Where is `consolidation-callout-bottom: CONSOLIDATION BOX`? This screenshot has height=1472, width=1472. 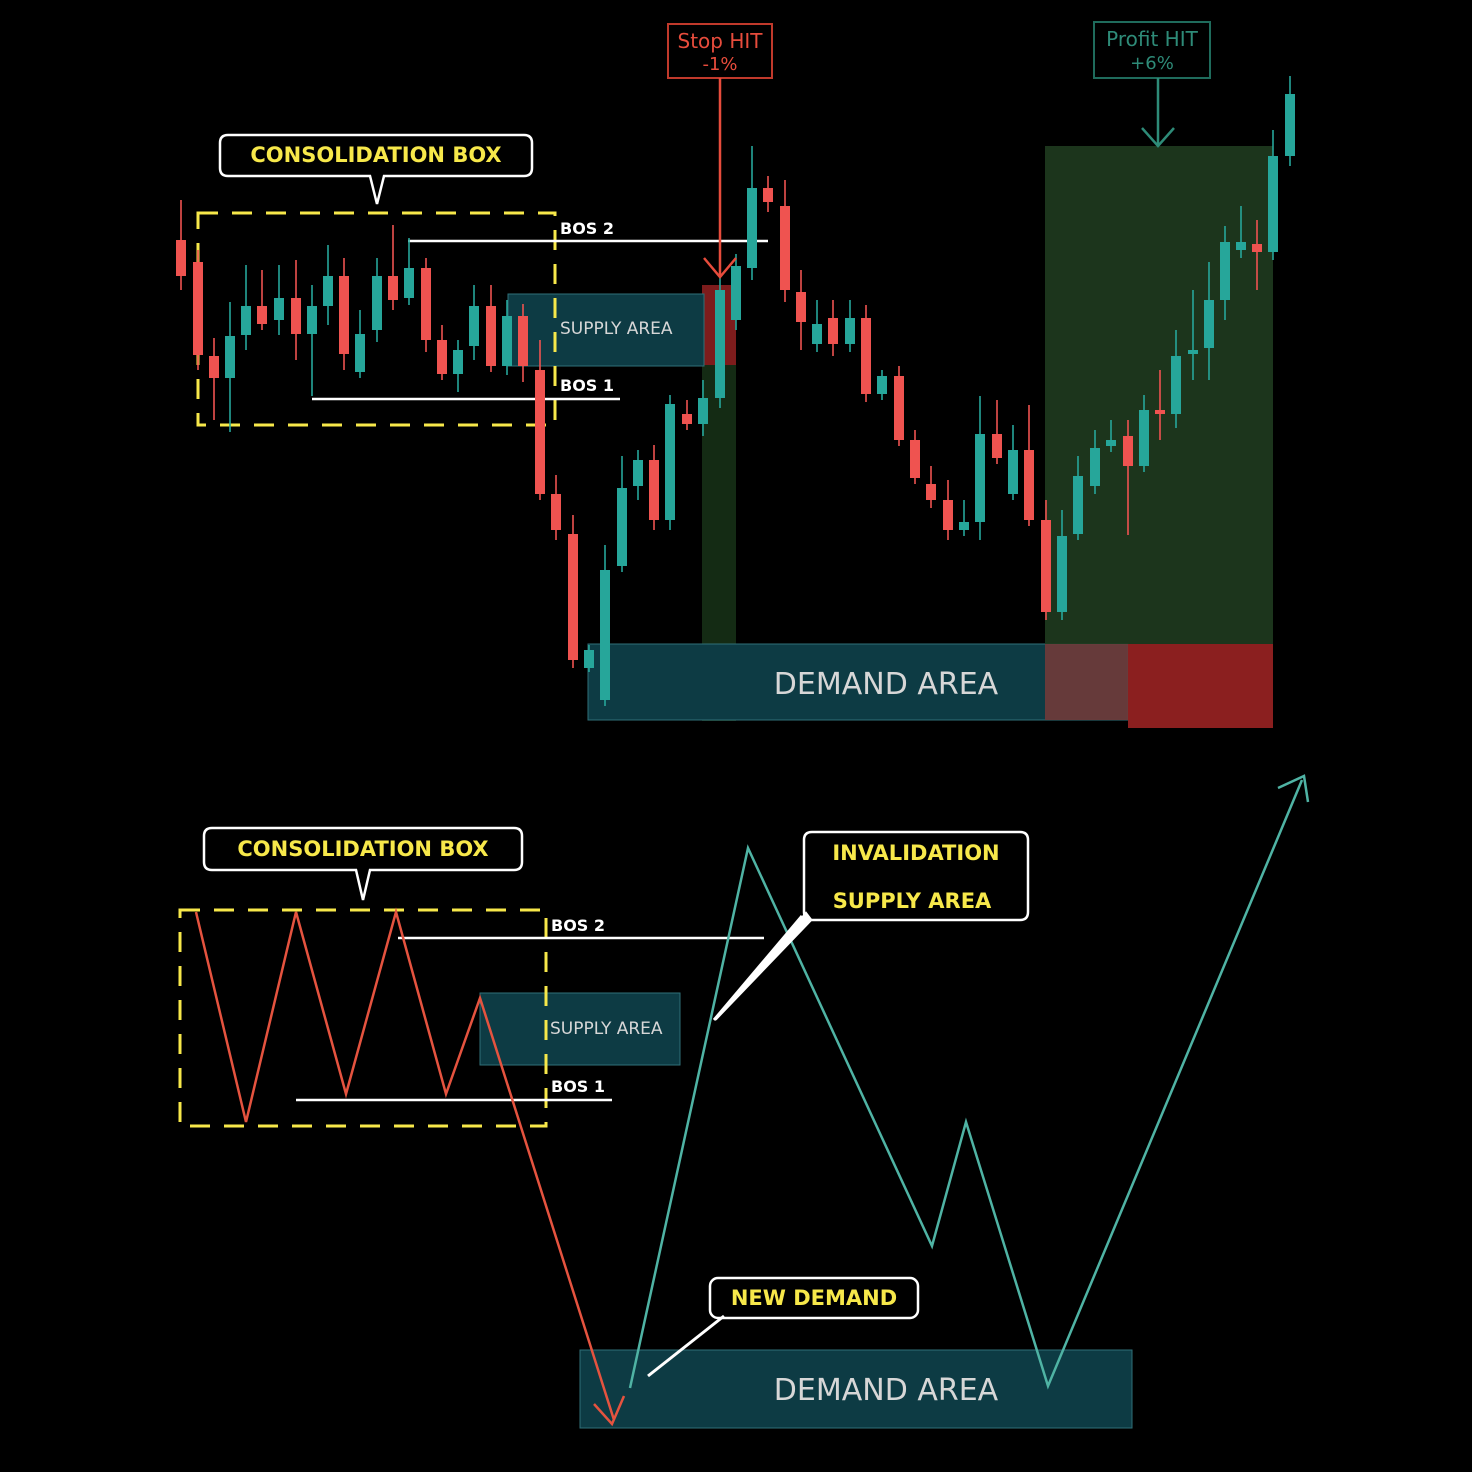
consolidation-callout-bottom: CONSOLIDATION BOX is located at coordinates (363, 863).